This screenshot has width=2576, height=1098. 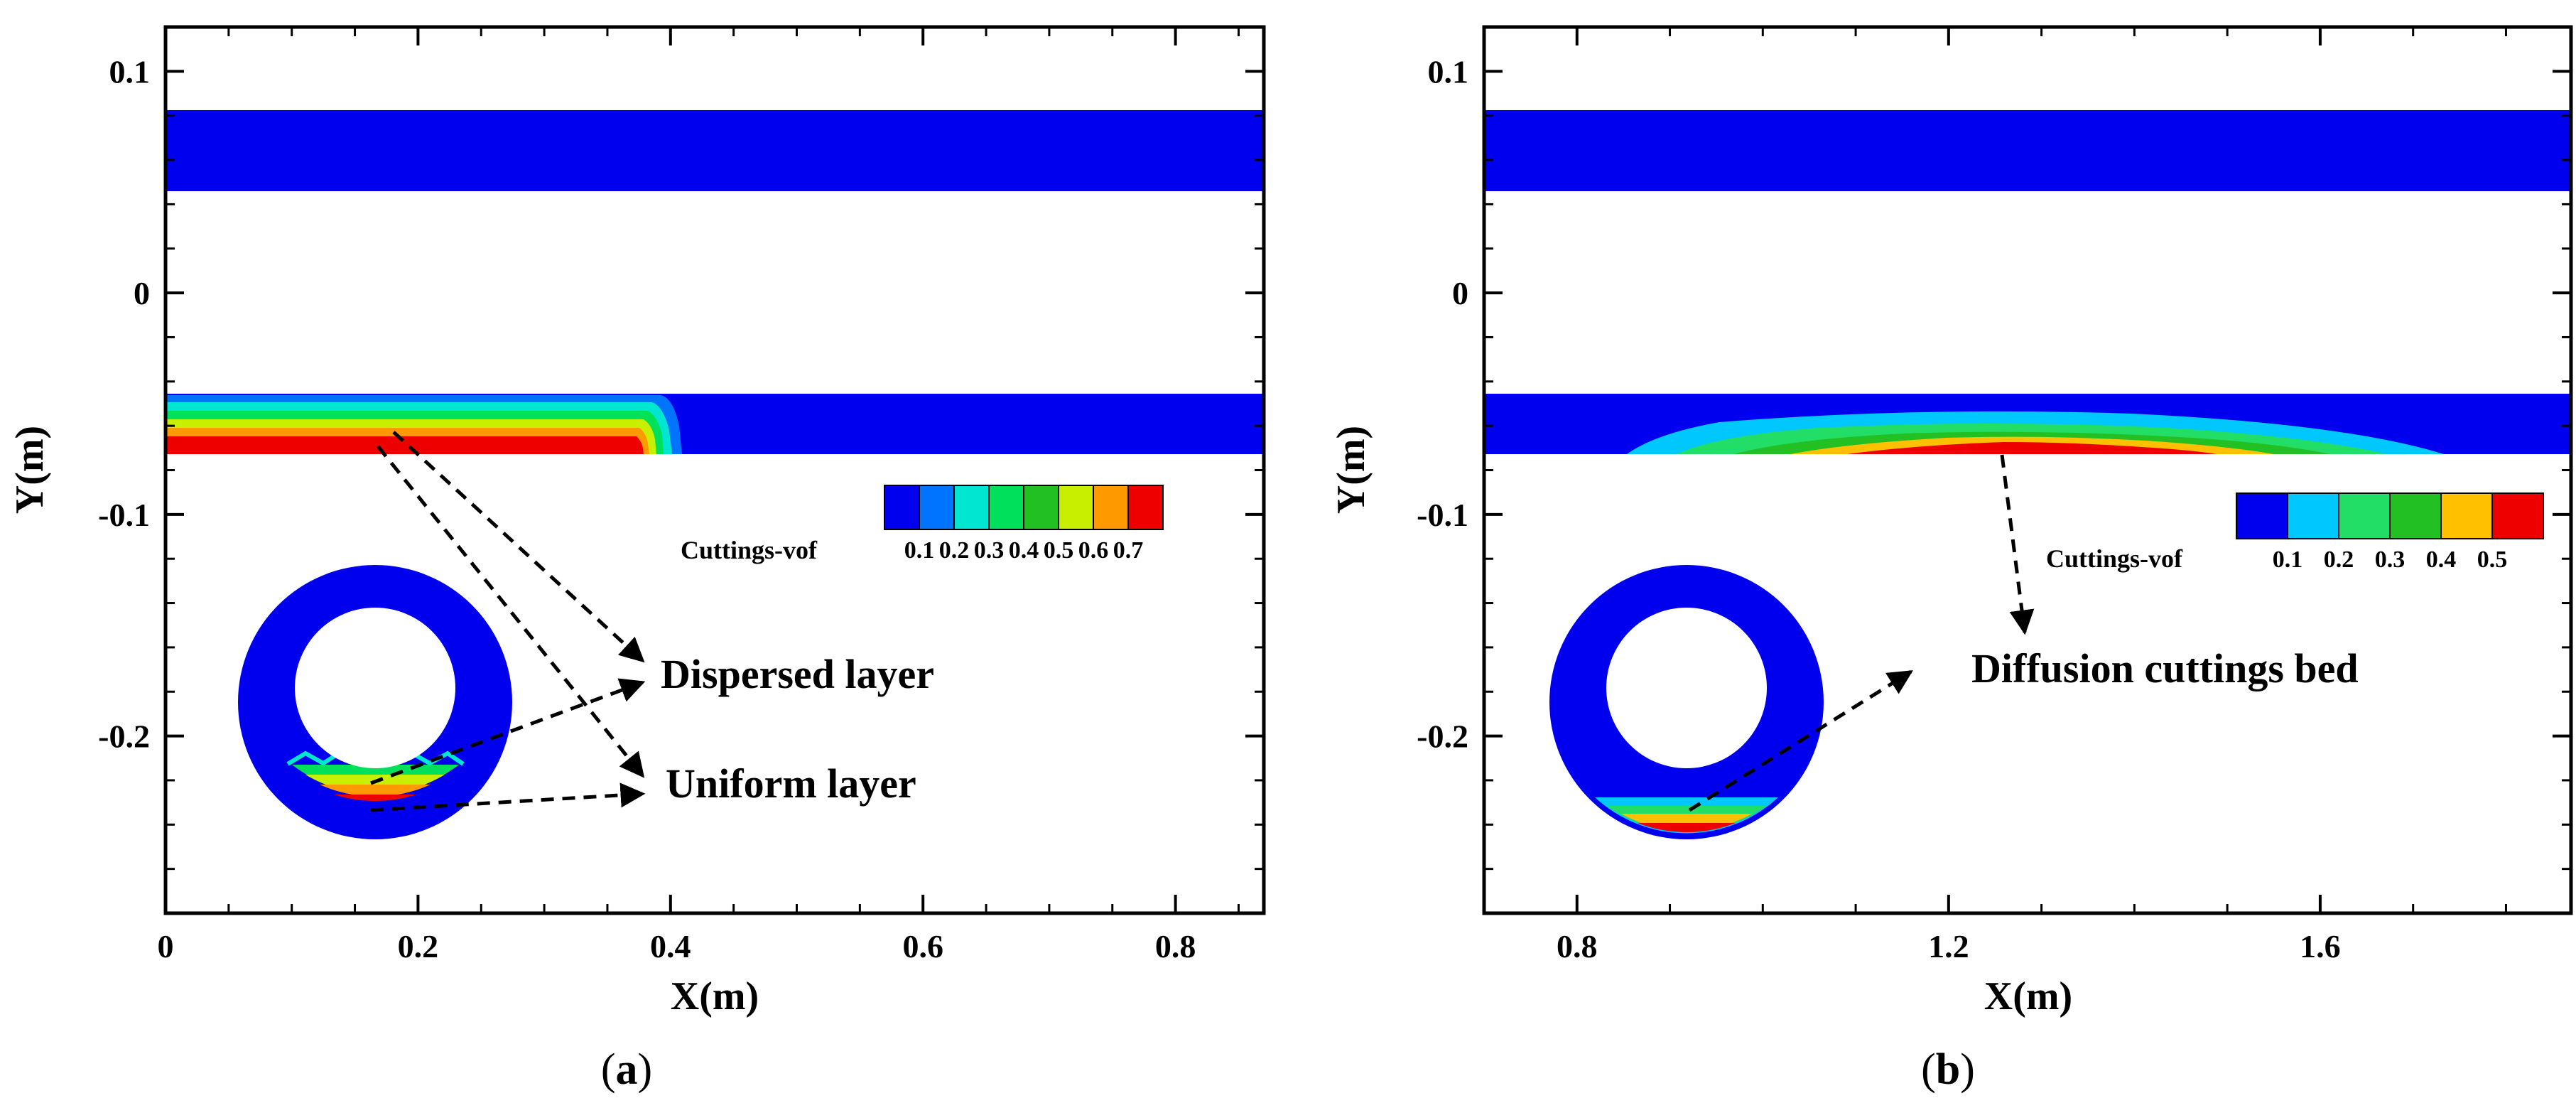 What do you see at coordinates (1686, 702) in the screenshot?
I see `annulus-cross-section-b` at bounding box center [1686, 702].